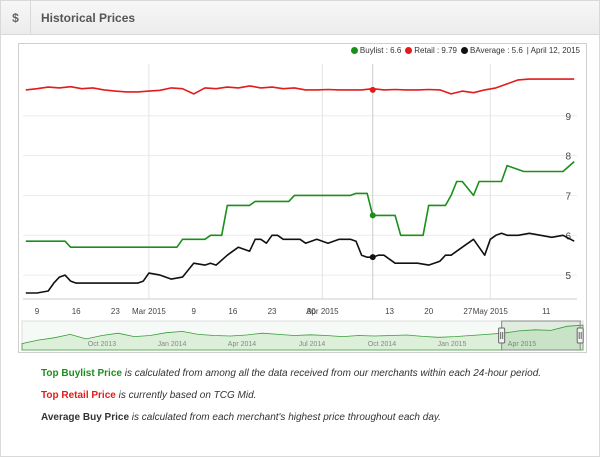  What do you see at coordinates (102, 344) in the screenshot?
I see `navigator-label: Oct 2013` at bounding box center [102, 344].